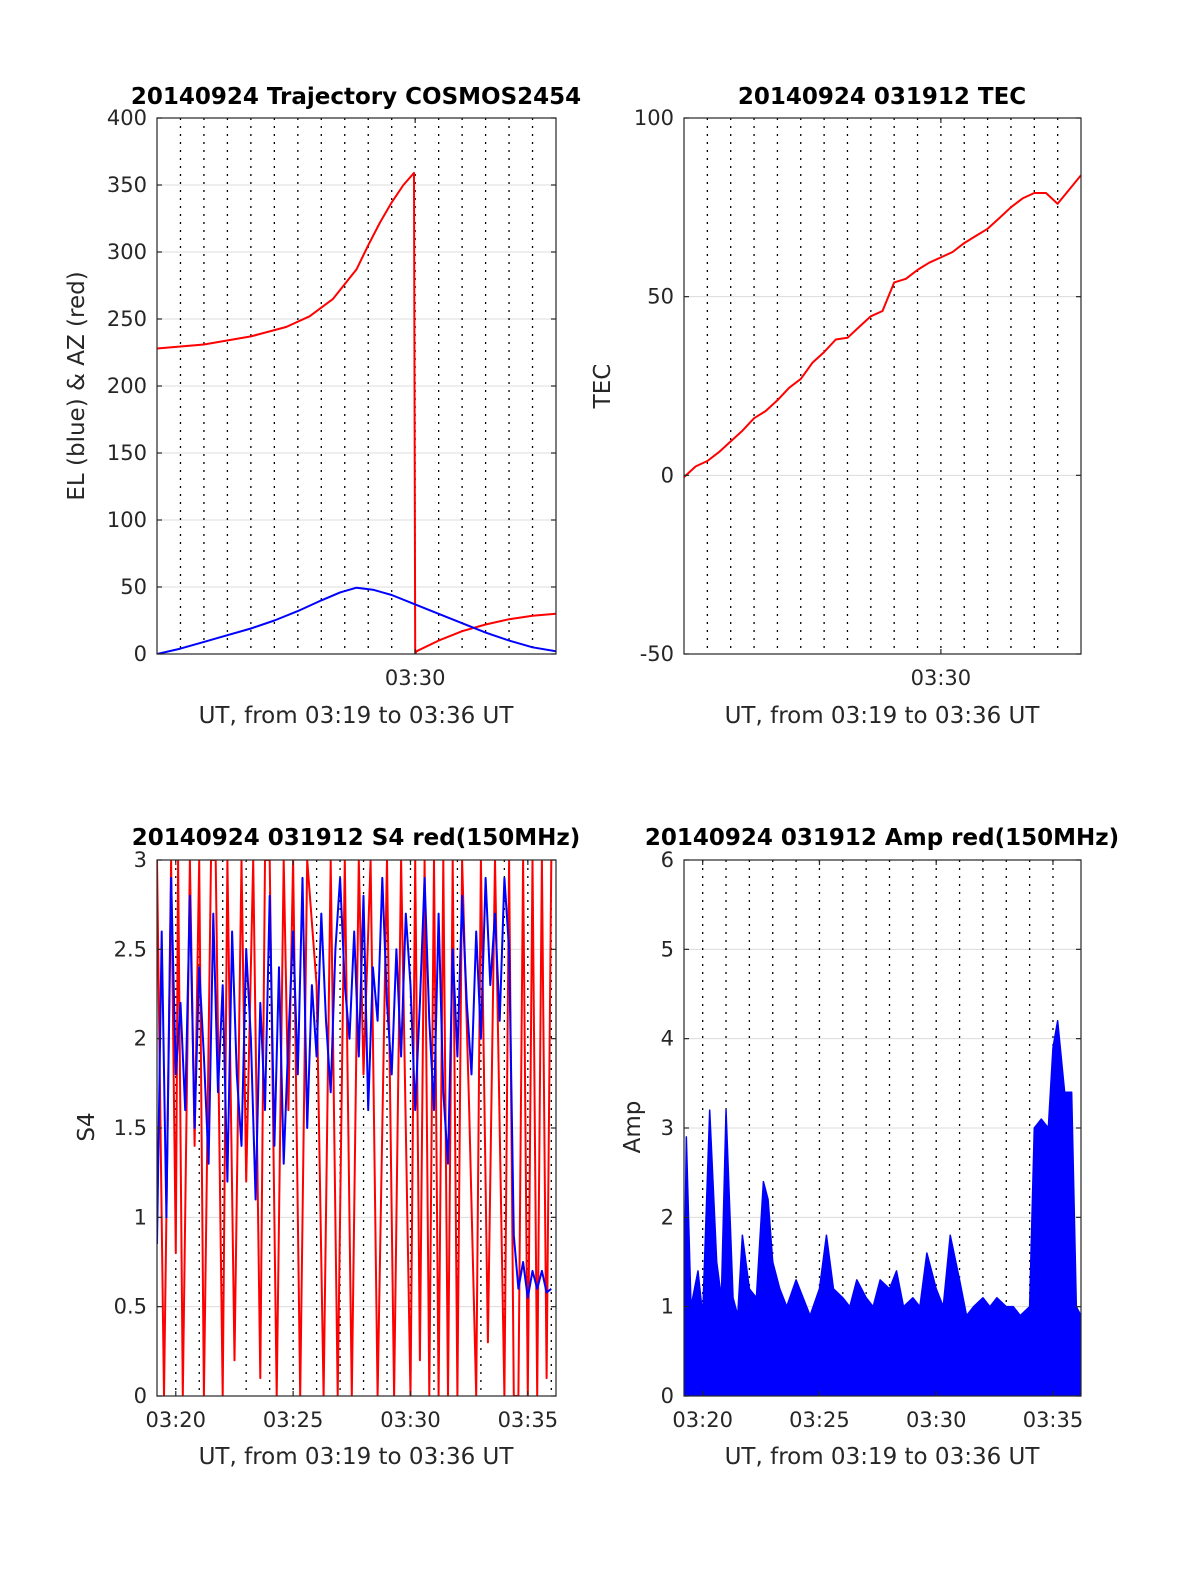 The height and width of the screenshot is (1575, 1200). What do you see at coordinates (657, 654) in the screenshot?
I see `tec-ytick-label-0: -50` at bounding box center [657, 654].